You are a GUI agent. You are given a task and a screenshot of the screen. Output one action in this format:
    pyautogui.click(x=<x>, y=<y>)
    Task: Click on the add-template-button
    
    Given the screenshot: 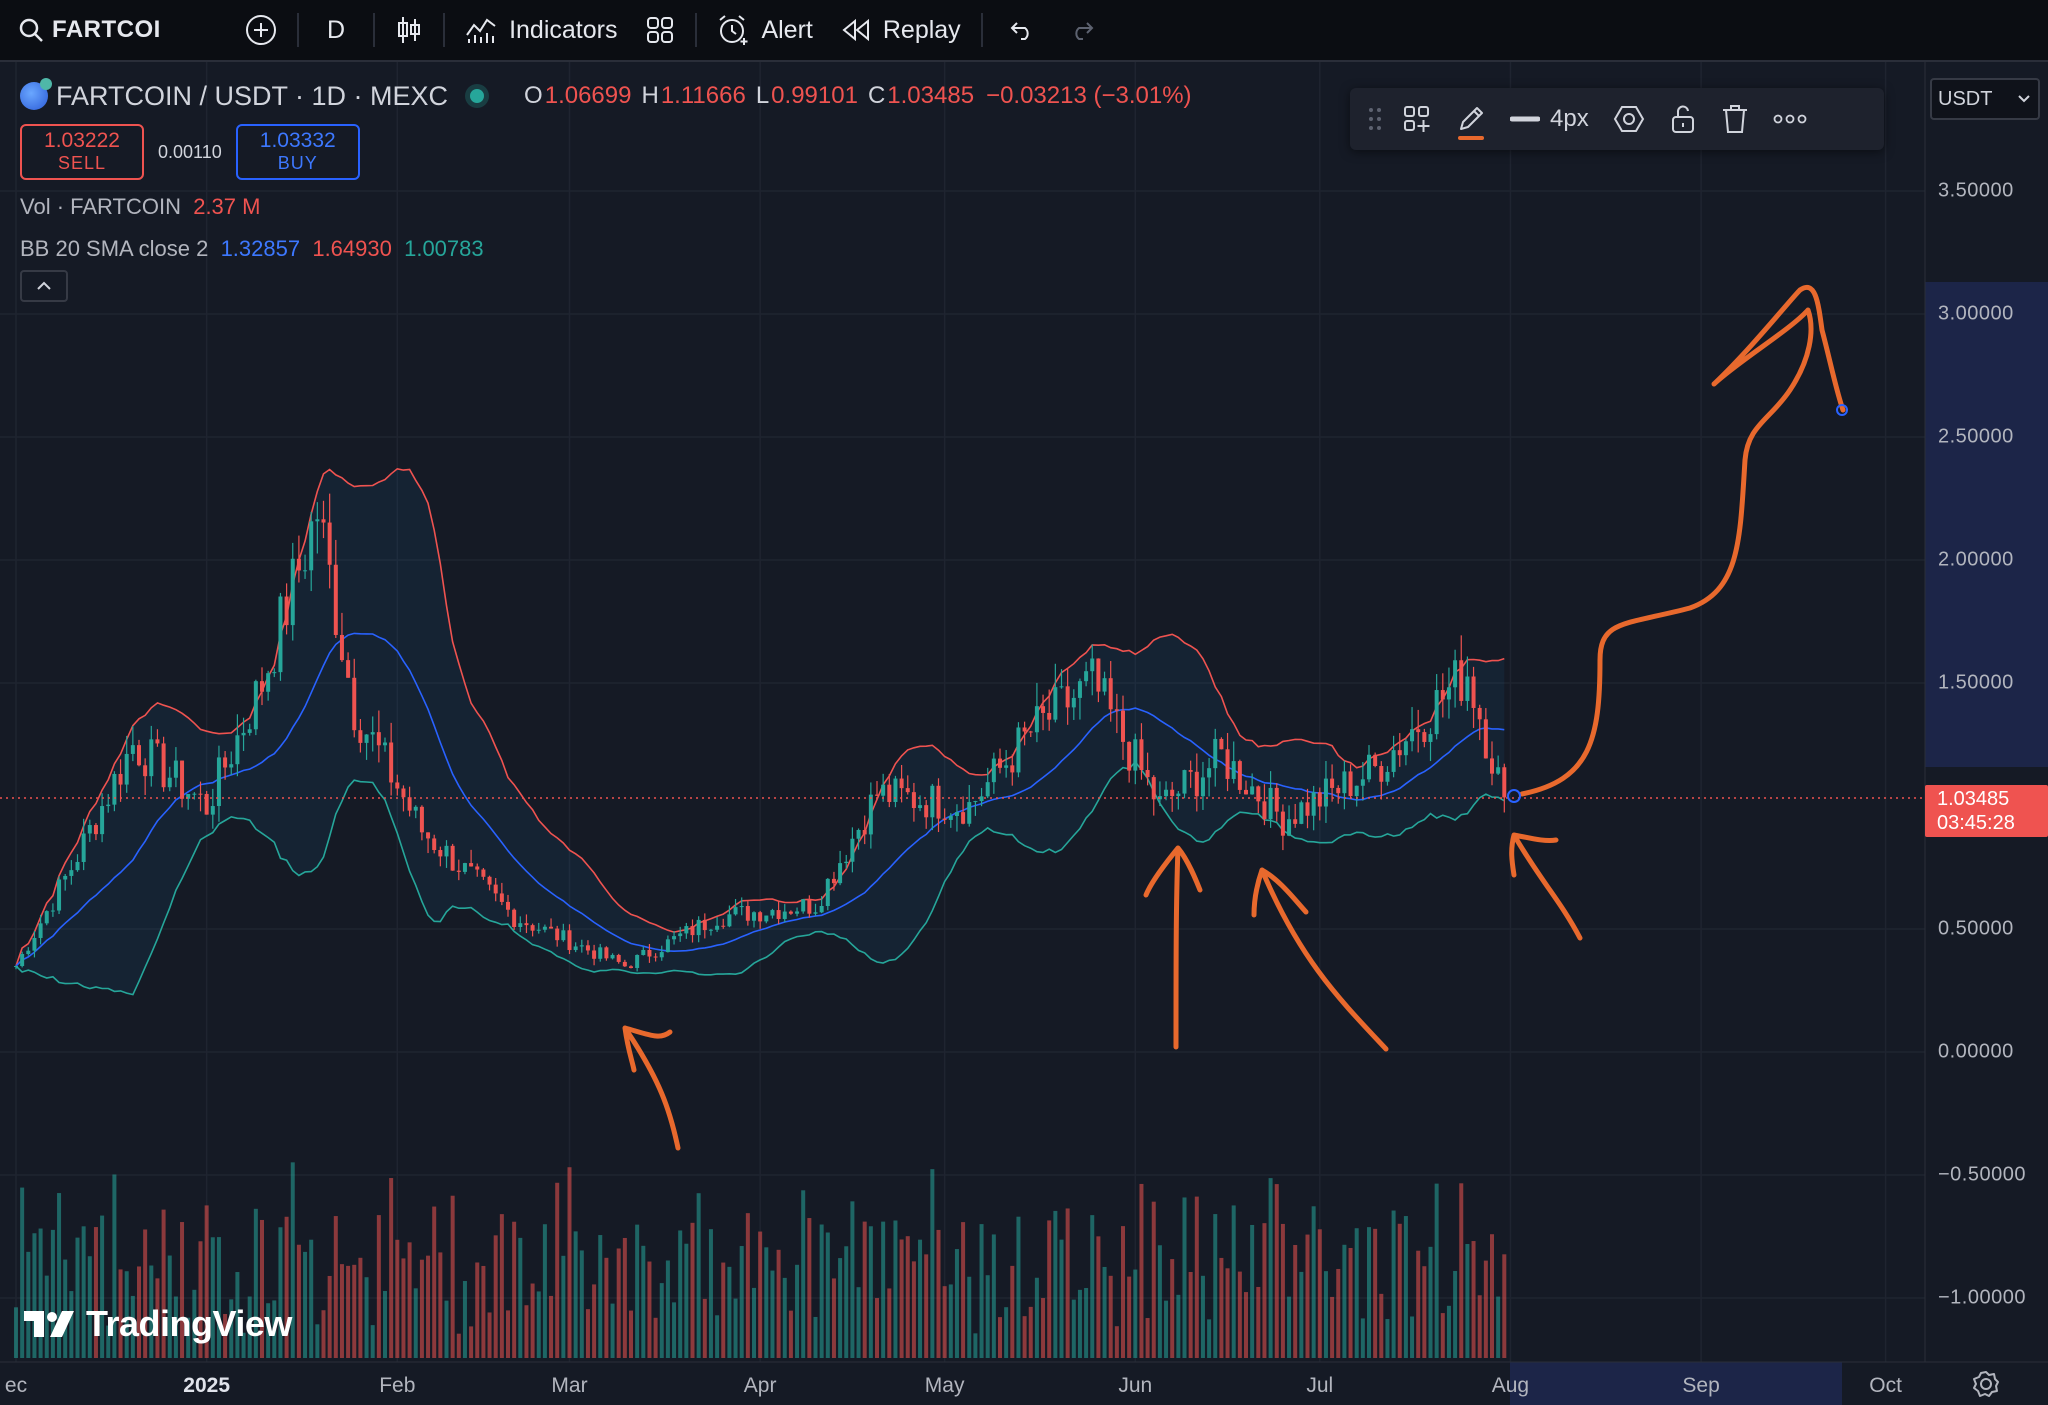 What is the action you would take?
    pyautogui.click(x=1417, y=119)
    